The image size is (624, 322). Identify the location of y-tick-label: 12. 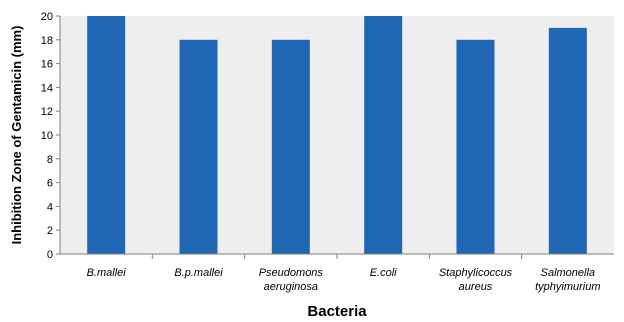
(47, 112).